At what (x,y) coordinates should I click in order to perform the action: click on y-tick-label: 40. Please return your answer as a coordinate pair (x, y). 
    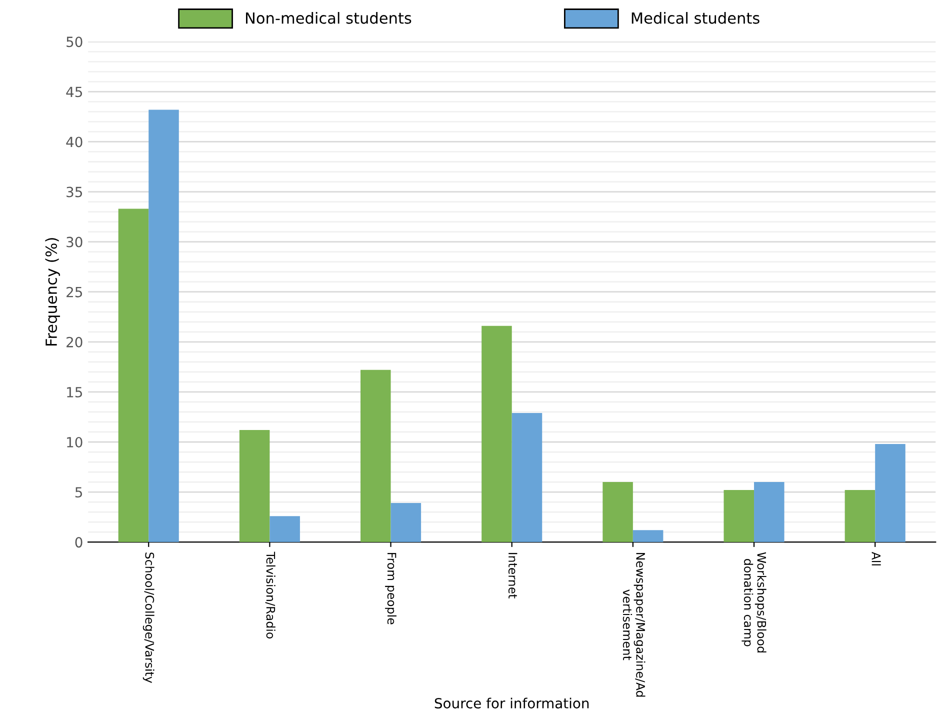
    Looking at the image, I should click on (74, 142).